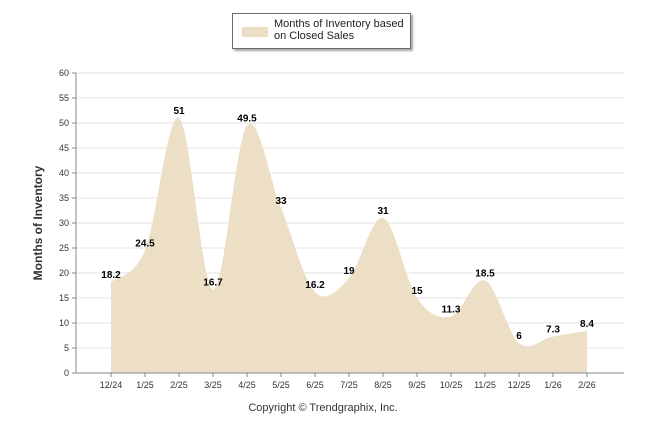 The width and height of the screenshot is (646, 434). What do you see at coordinates (519, 336) in the screenshot?
I see `data-label: 6` at bounding box center [519, 336].